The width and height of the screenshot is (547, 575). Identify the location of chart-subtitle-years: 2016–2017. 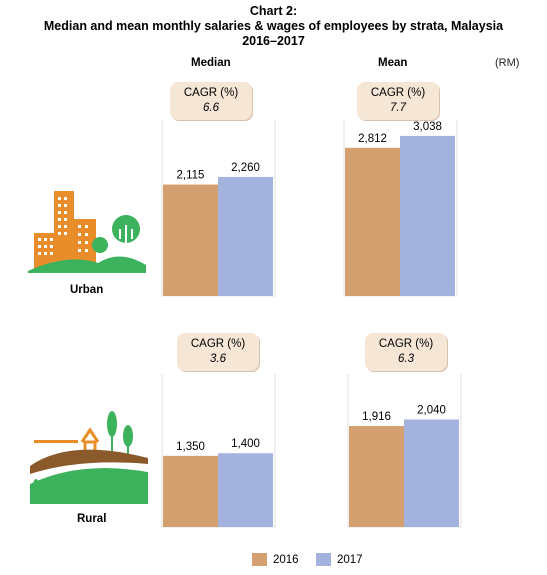
(273, 41).